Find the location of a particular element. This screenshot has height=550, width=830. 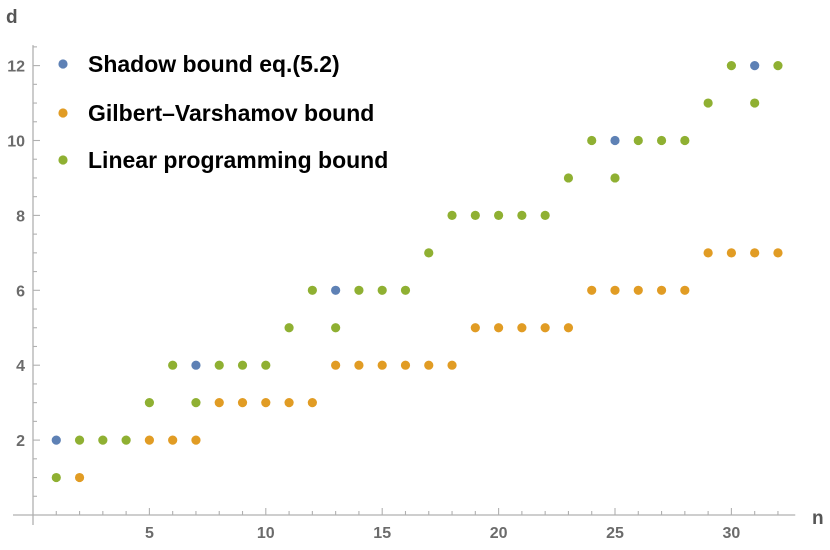

legend-label-shadow: Shadow bound eq.(5.2) is located at coordinates (214, 64).